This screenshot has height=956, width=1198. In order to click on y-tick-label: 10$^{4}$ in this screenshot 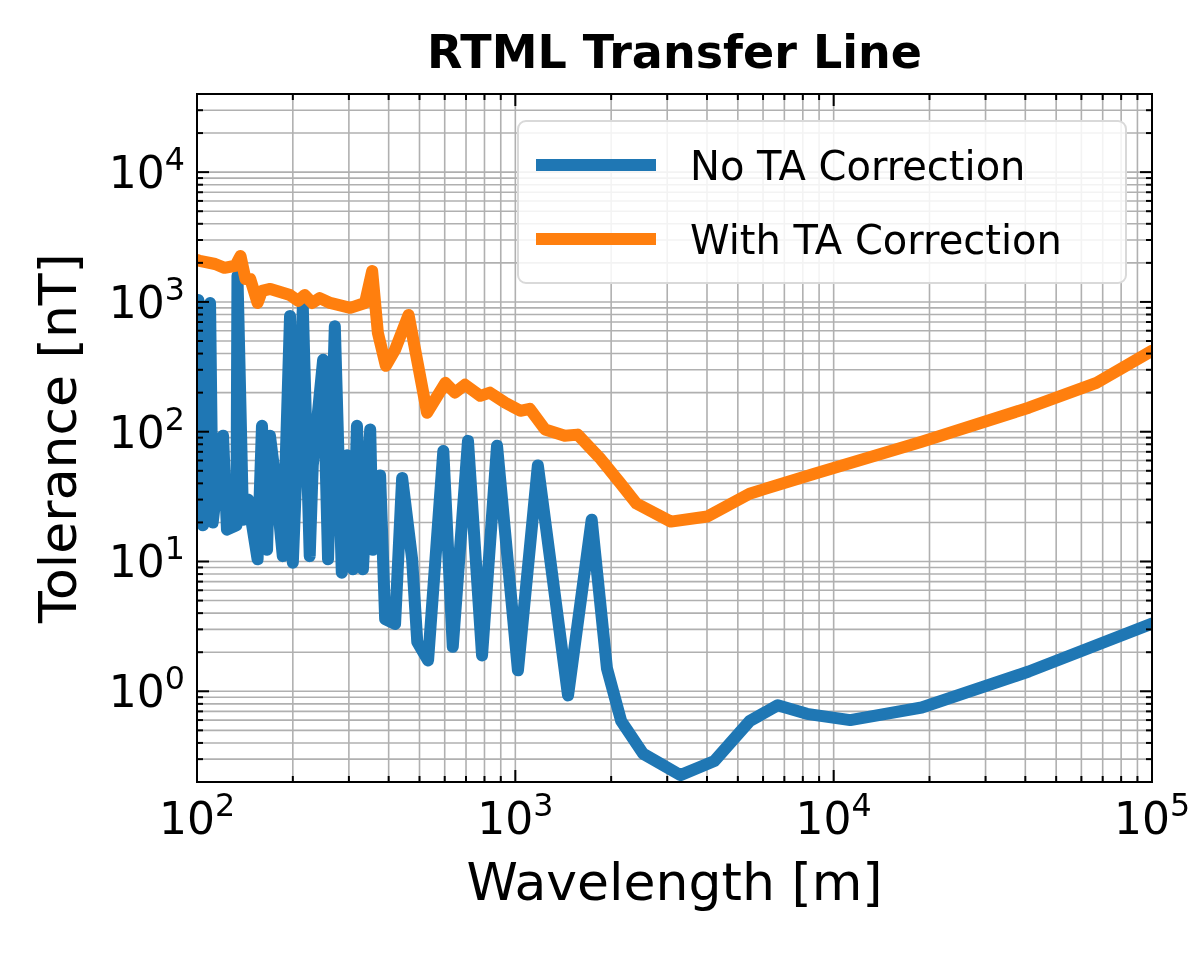, I will do `click(146, 170)`.